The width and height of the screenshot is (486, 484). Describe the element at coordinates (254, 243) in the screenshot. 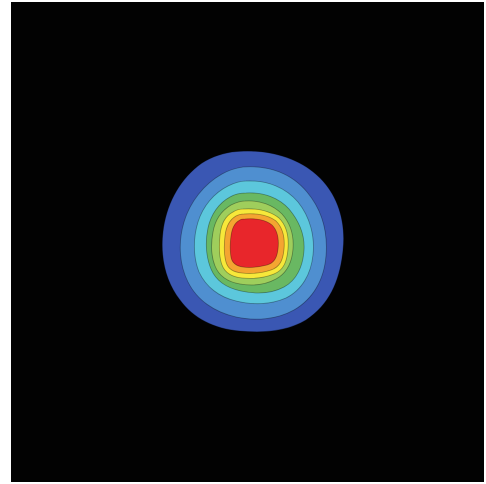

I see `contour-peak` at that location.